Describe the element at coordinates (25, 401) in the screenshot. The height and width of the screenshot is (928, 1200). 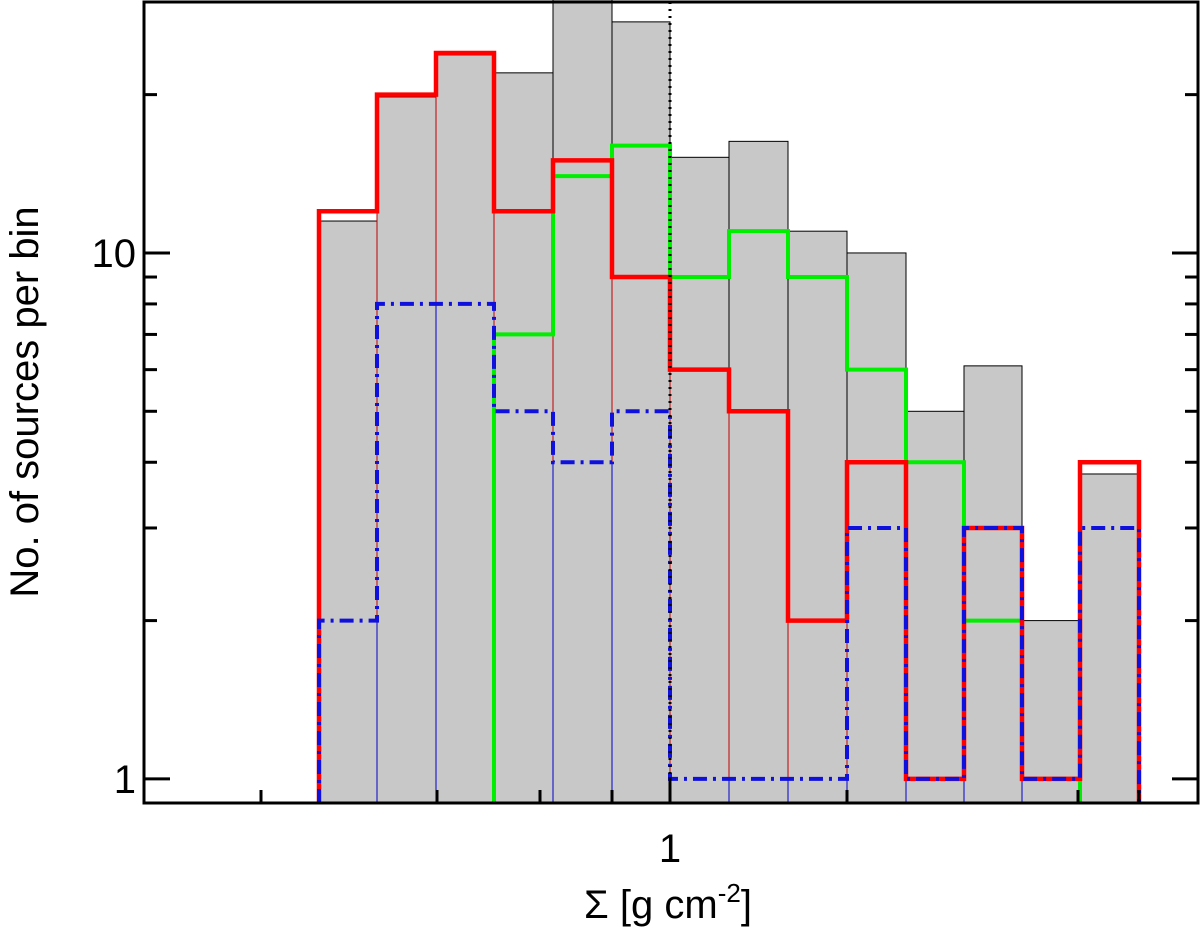
I see `y-axis-label: No. of sources per bin` at that location.